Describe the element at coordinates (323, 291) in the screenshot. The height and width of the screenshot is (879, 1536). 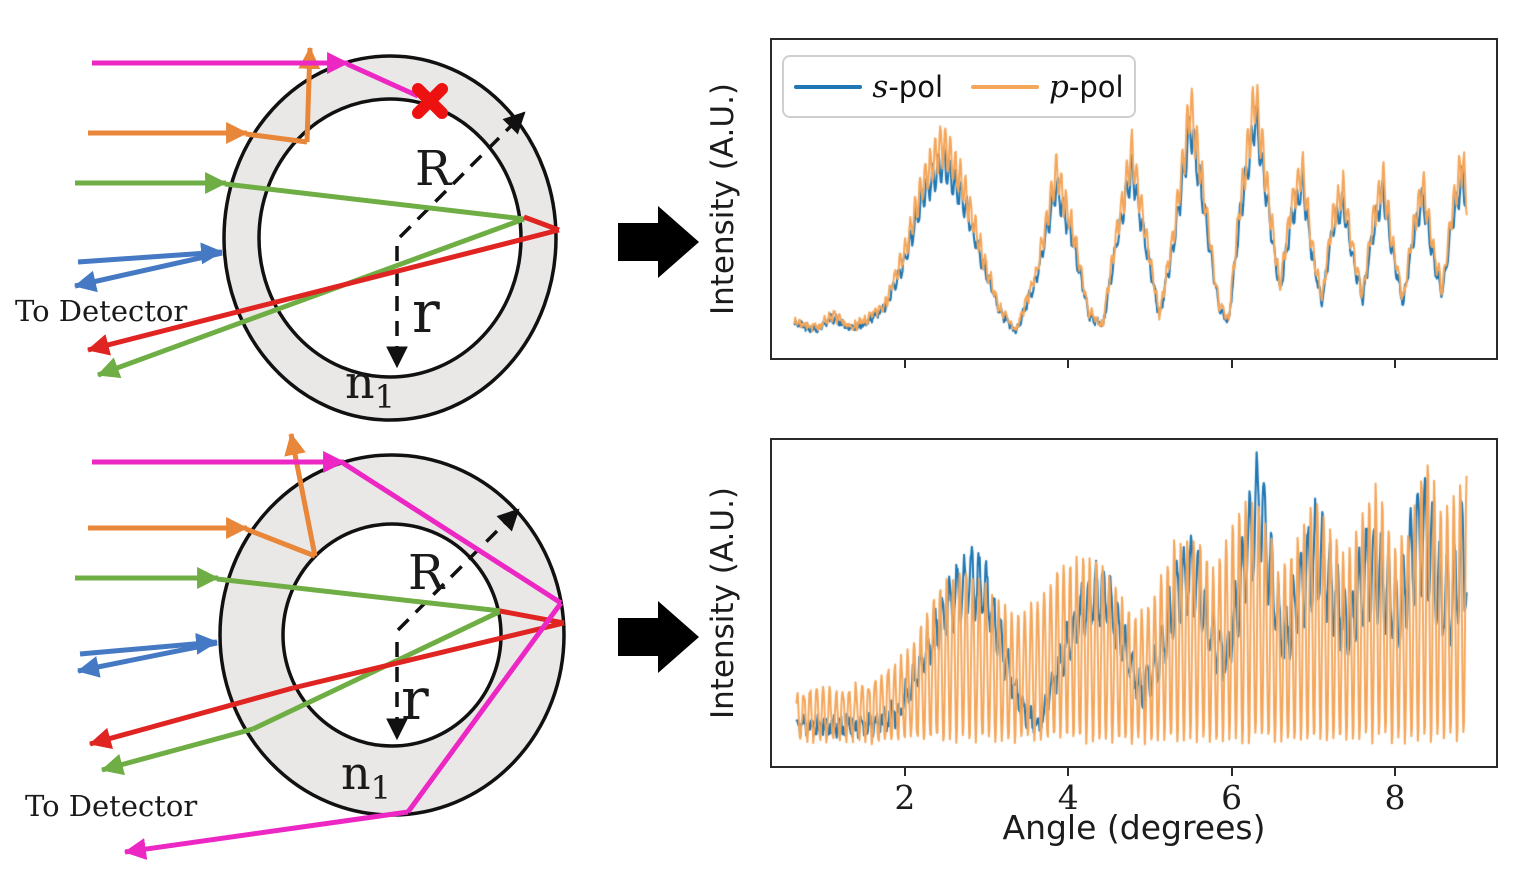
I see `exit-ray-red-top` at that location.